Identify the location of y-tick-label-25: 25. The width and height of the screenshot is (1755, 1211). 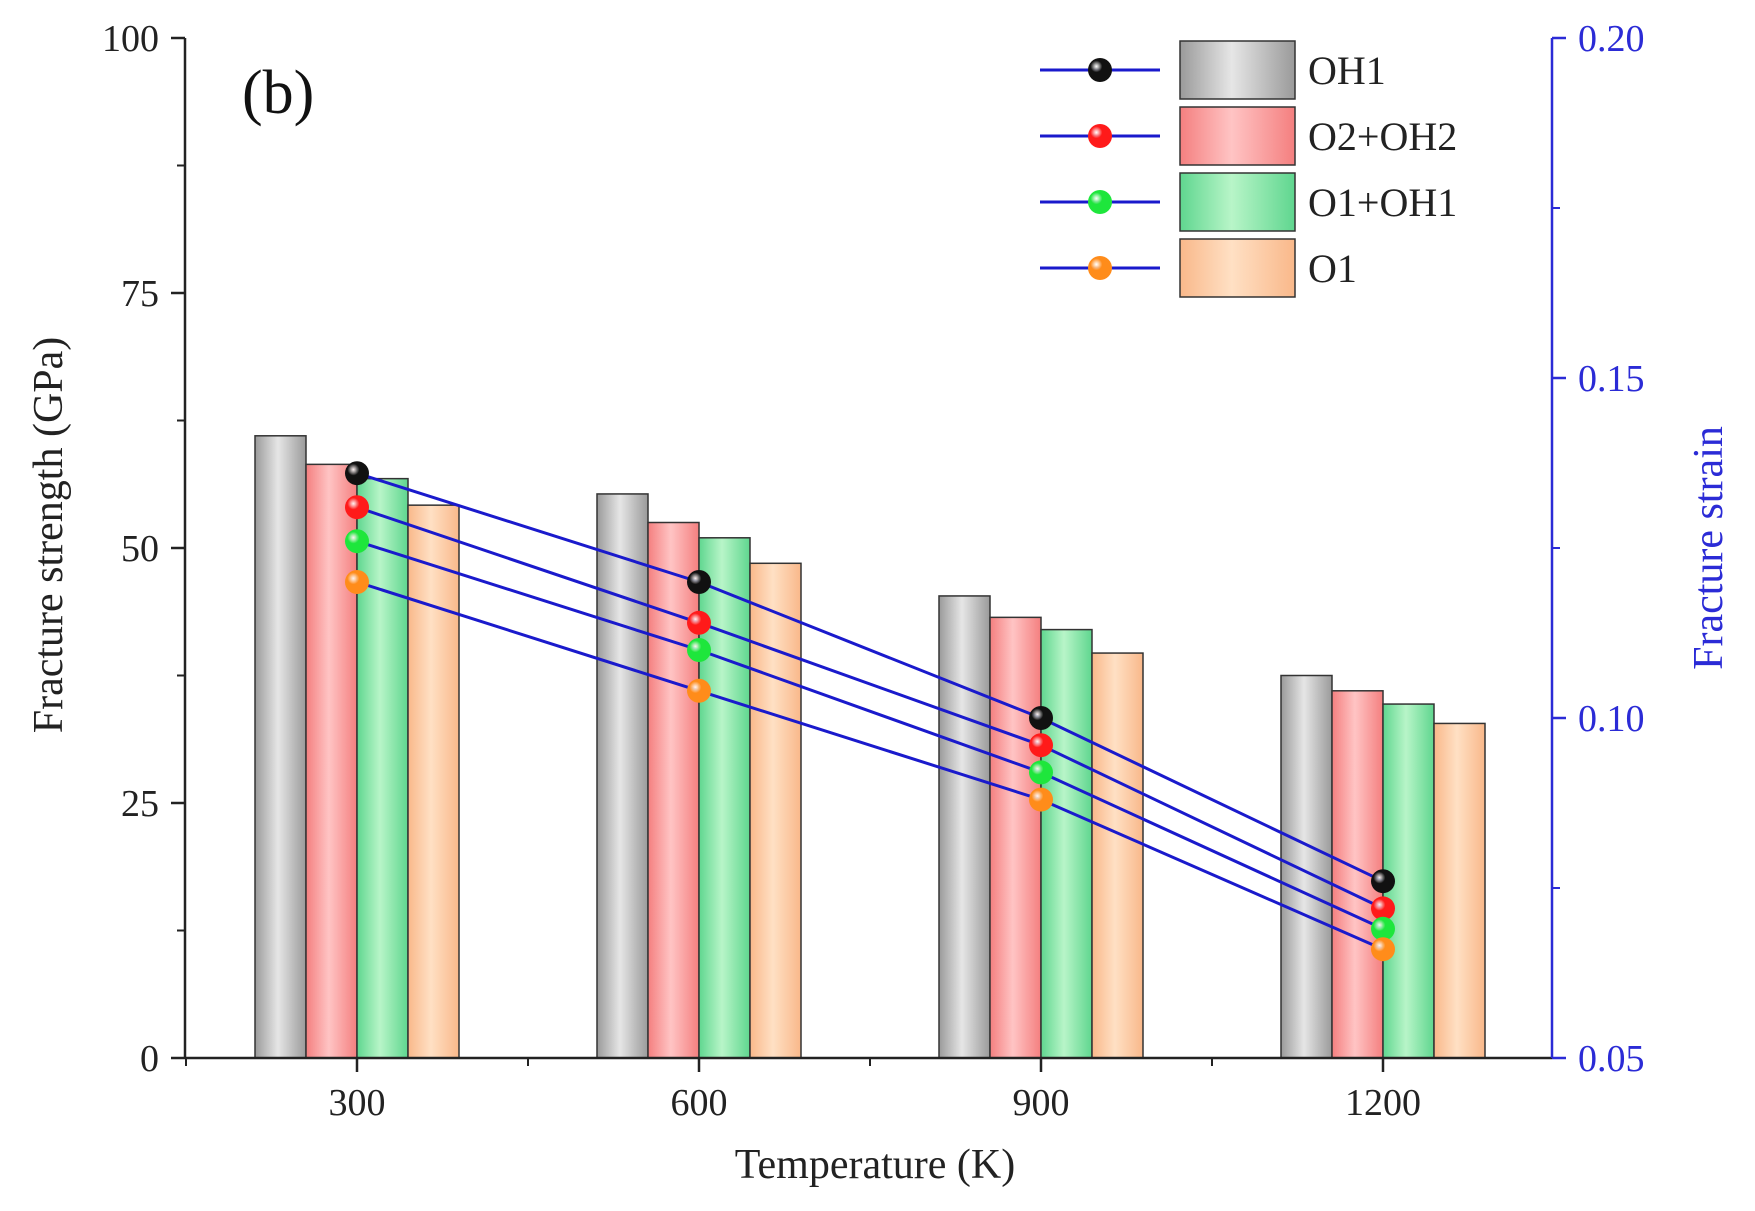
(140, 804).